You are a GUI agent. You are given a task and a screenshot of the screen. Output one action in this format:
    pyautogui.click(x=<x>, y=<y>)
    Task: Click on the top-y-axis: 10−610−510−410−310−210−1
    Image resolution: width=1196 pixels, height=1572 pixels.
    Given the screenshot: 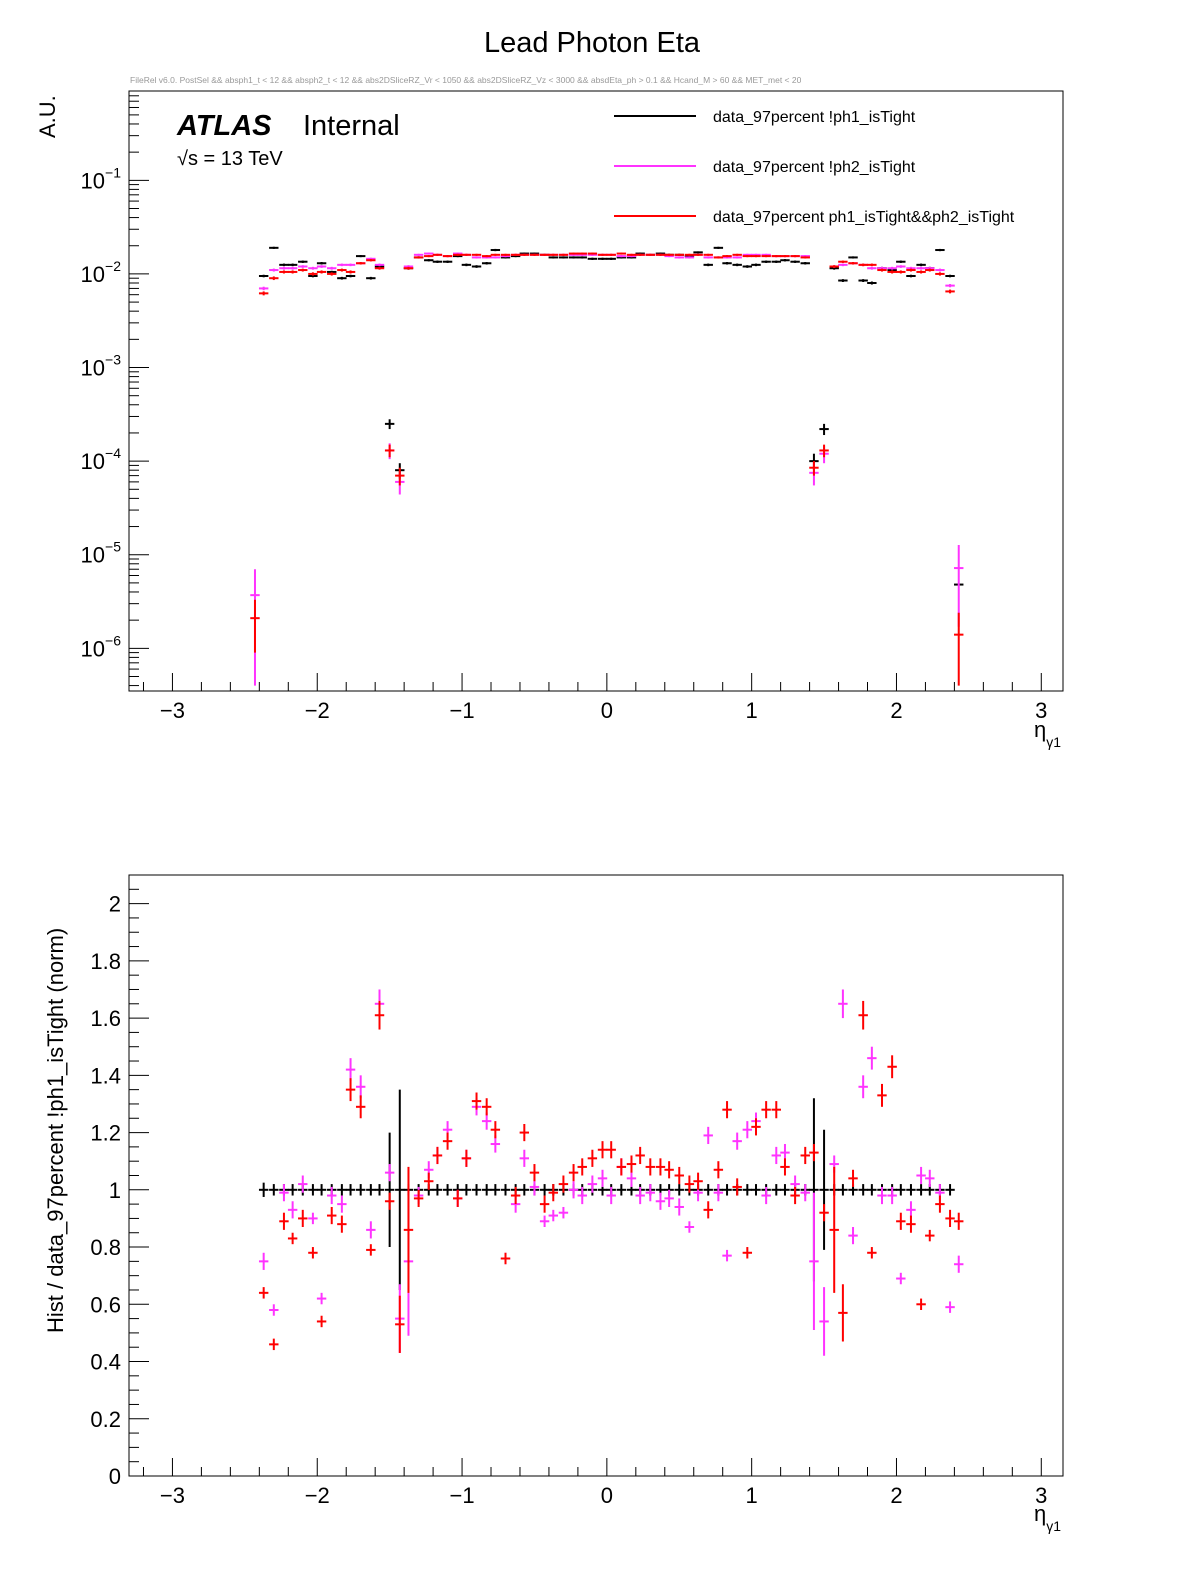 What is the action you would take?
    pyautogui.click(x=115, y=388)
    